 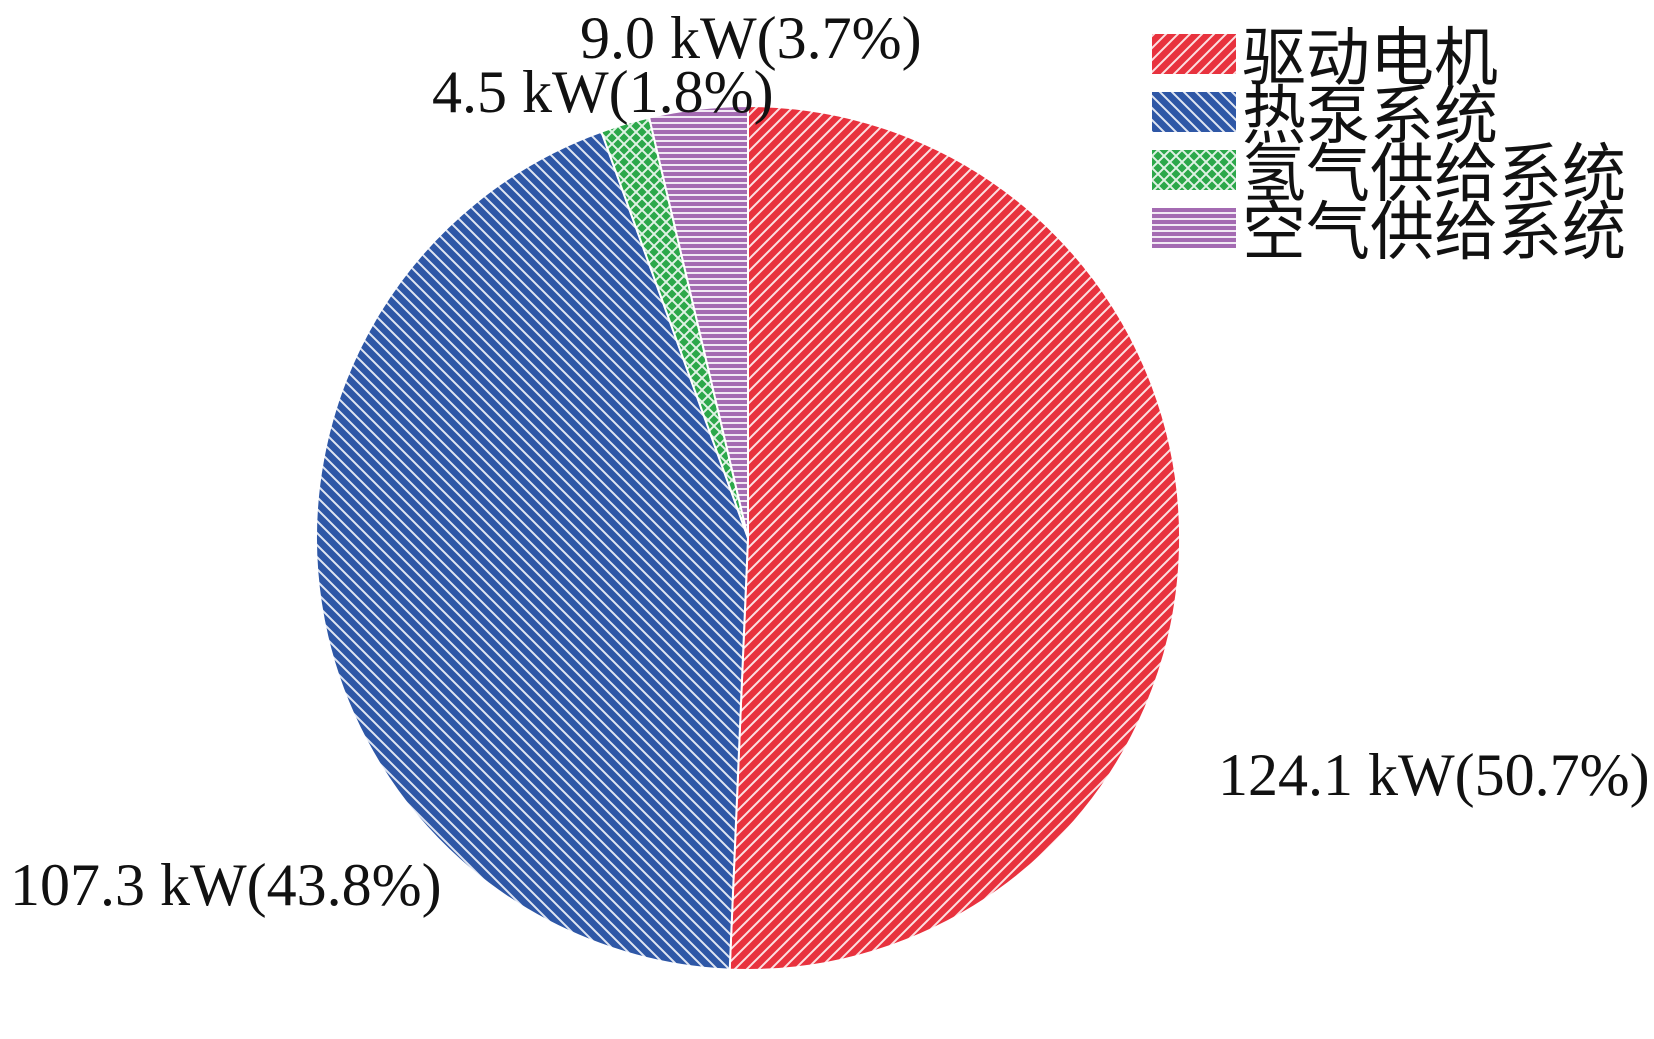 What do you see at coordinates (1370, 59) in the screenshot?
I see `legend-label-drive-motor: 驱动电机` at bounding box center [1370, 59].